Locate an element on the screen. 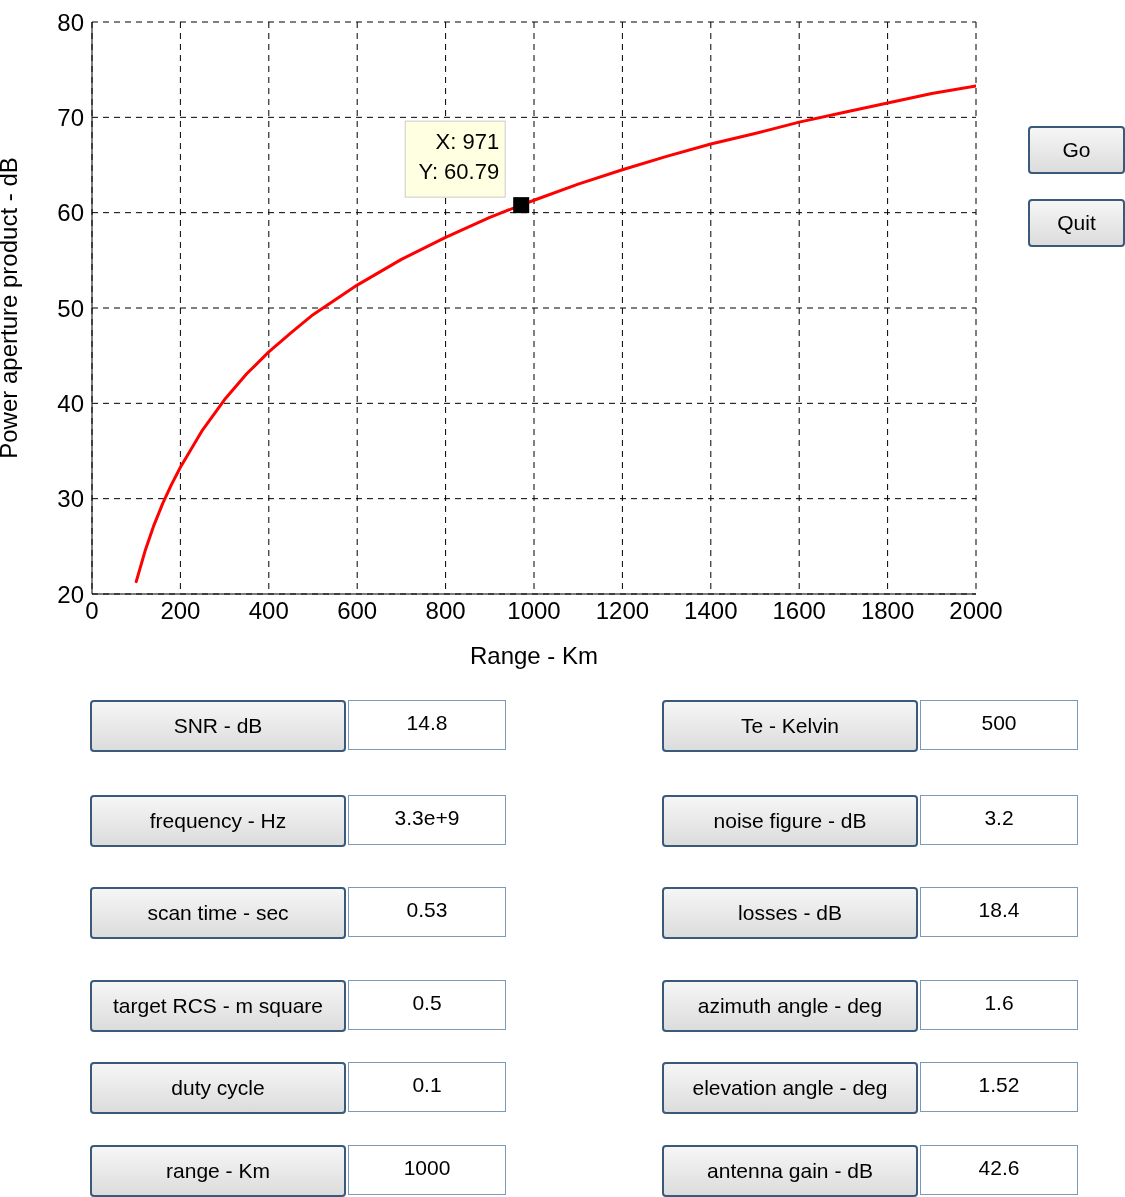 Image resolution: width=1125 pixels, height=1197 pixels. x-tick-label: 1000 is located at coordinates (534, 611).